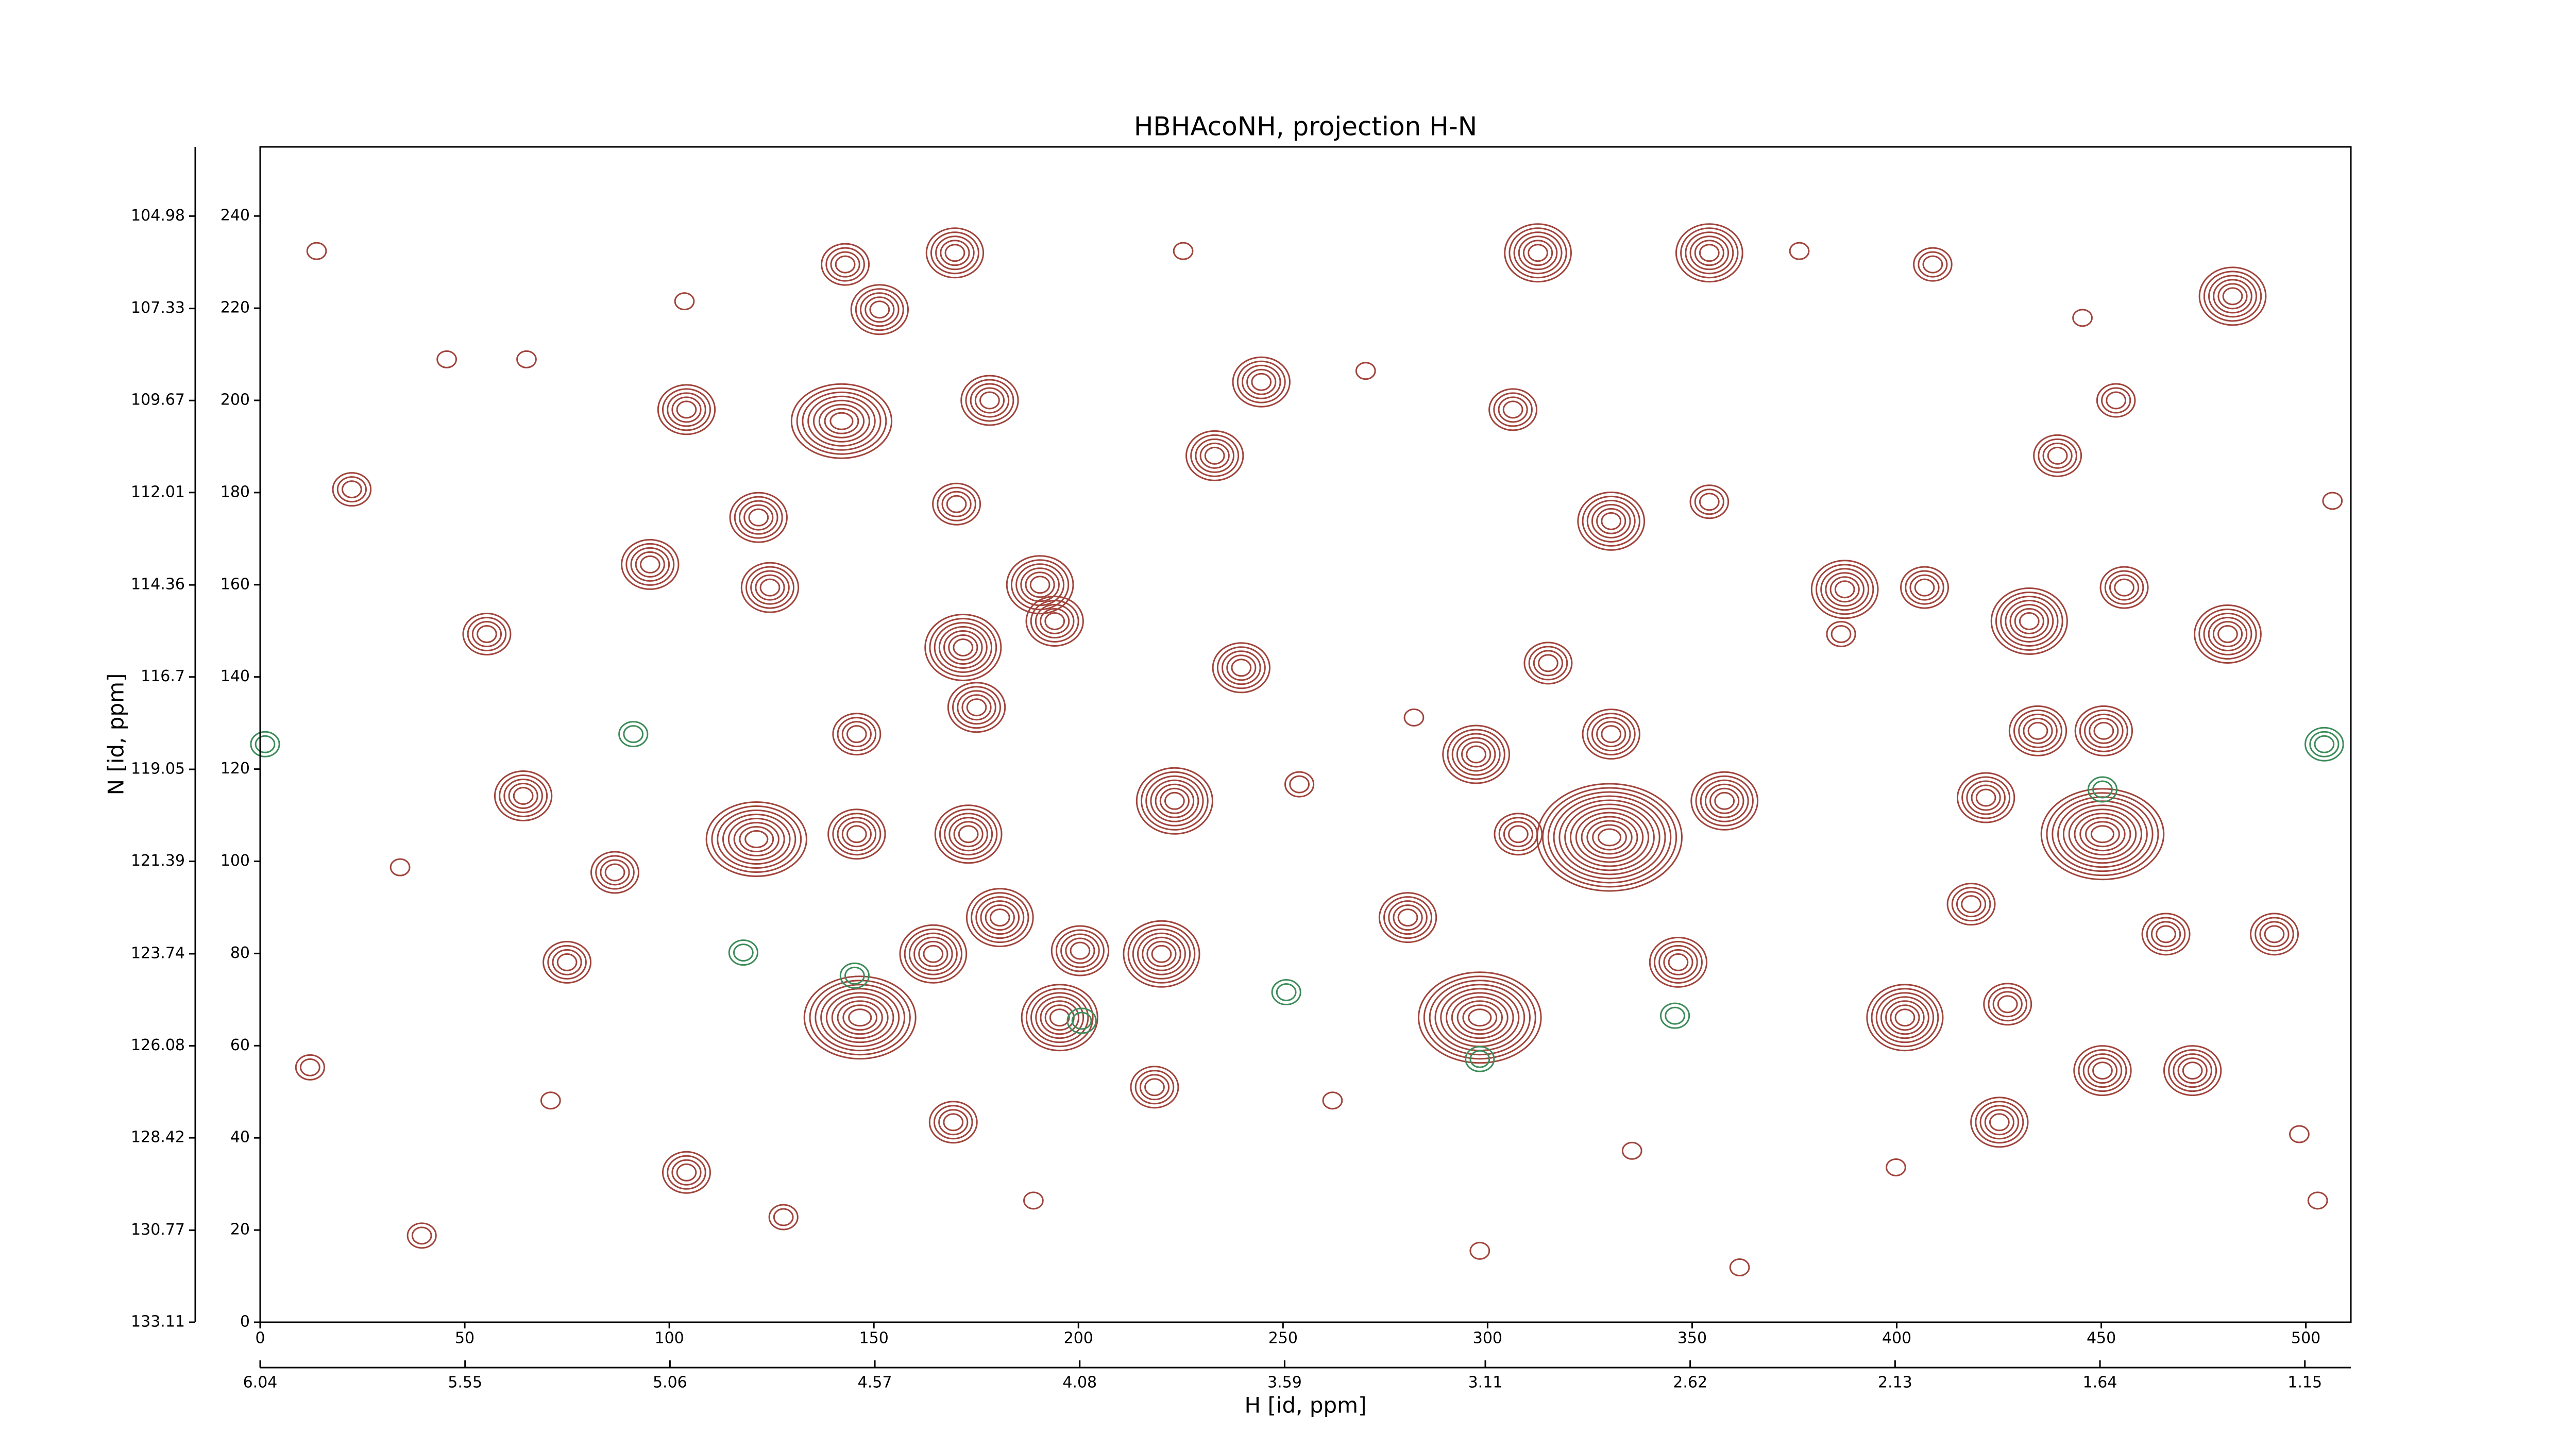 This screenshot has height=1449, width=2576. Describe the element at coordinates (1692, 1338) in the screenshot. I see `x-tick-label: 350` at that location.